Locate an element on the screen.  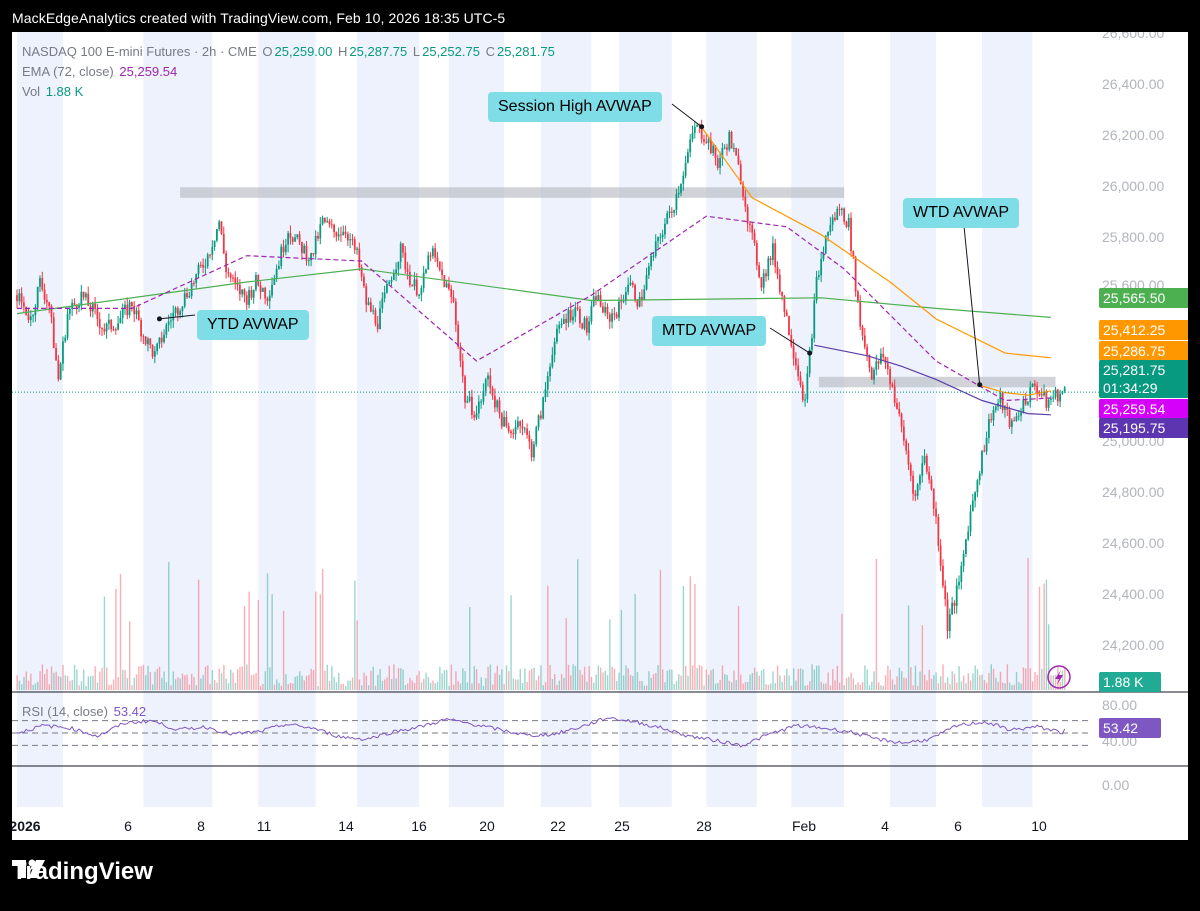
close-value: 25,281.75 is located at coordinates (525, 51).